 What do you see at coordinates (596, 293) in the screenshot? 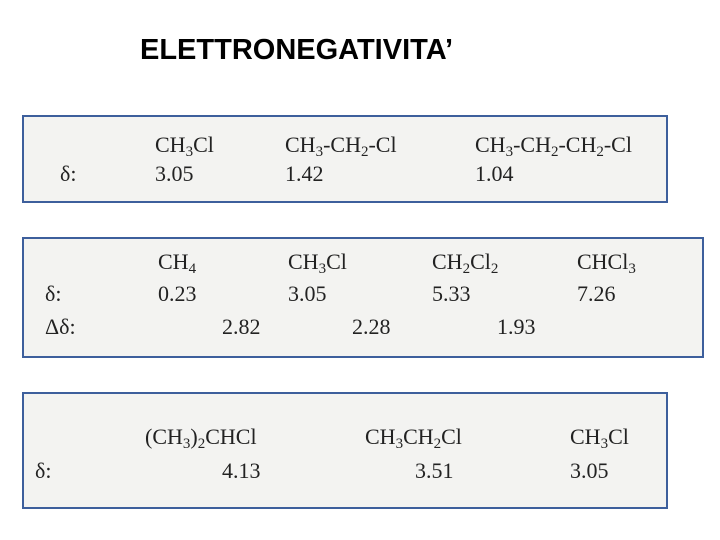
I see `delta-value: 7.26` at bounding box center [596, 293].